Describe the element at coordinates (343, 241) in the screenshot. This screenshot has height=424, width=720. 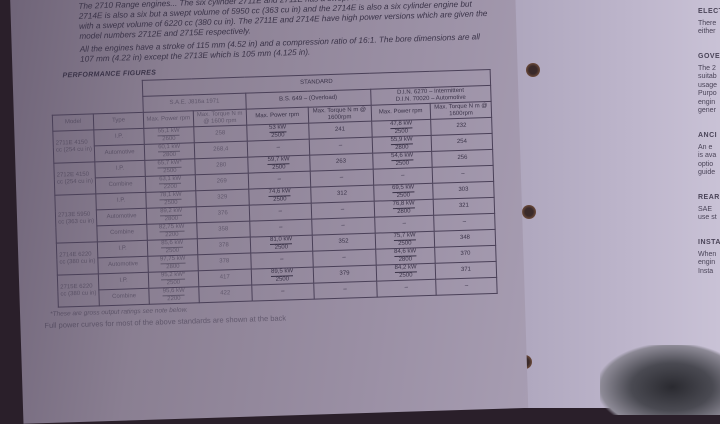
I see `cell-value: 352` at that location.